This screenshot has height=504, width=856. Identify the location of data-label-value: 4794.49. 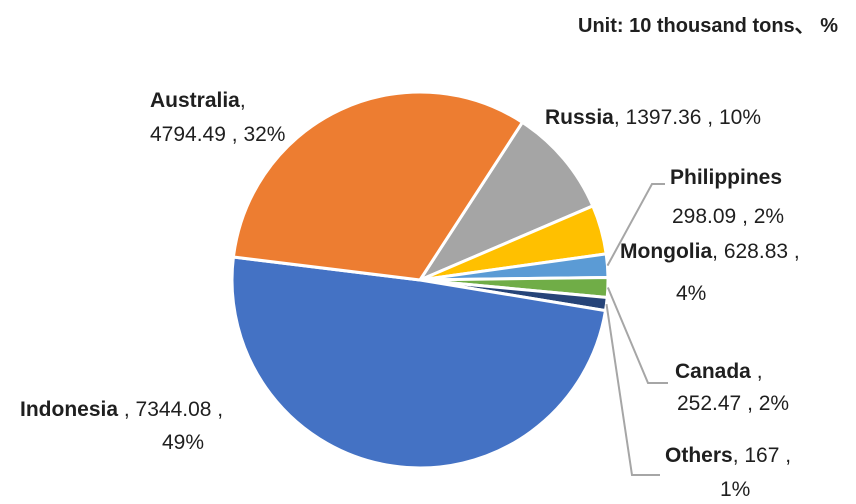
(188, 134).